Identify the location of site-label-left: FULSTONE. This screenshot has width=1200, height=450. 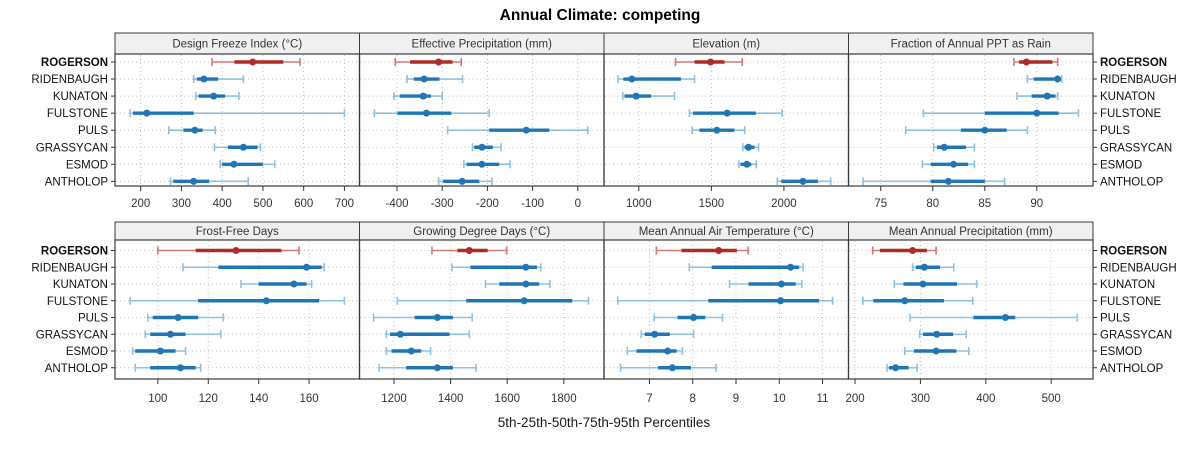
(77, 114).